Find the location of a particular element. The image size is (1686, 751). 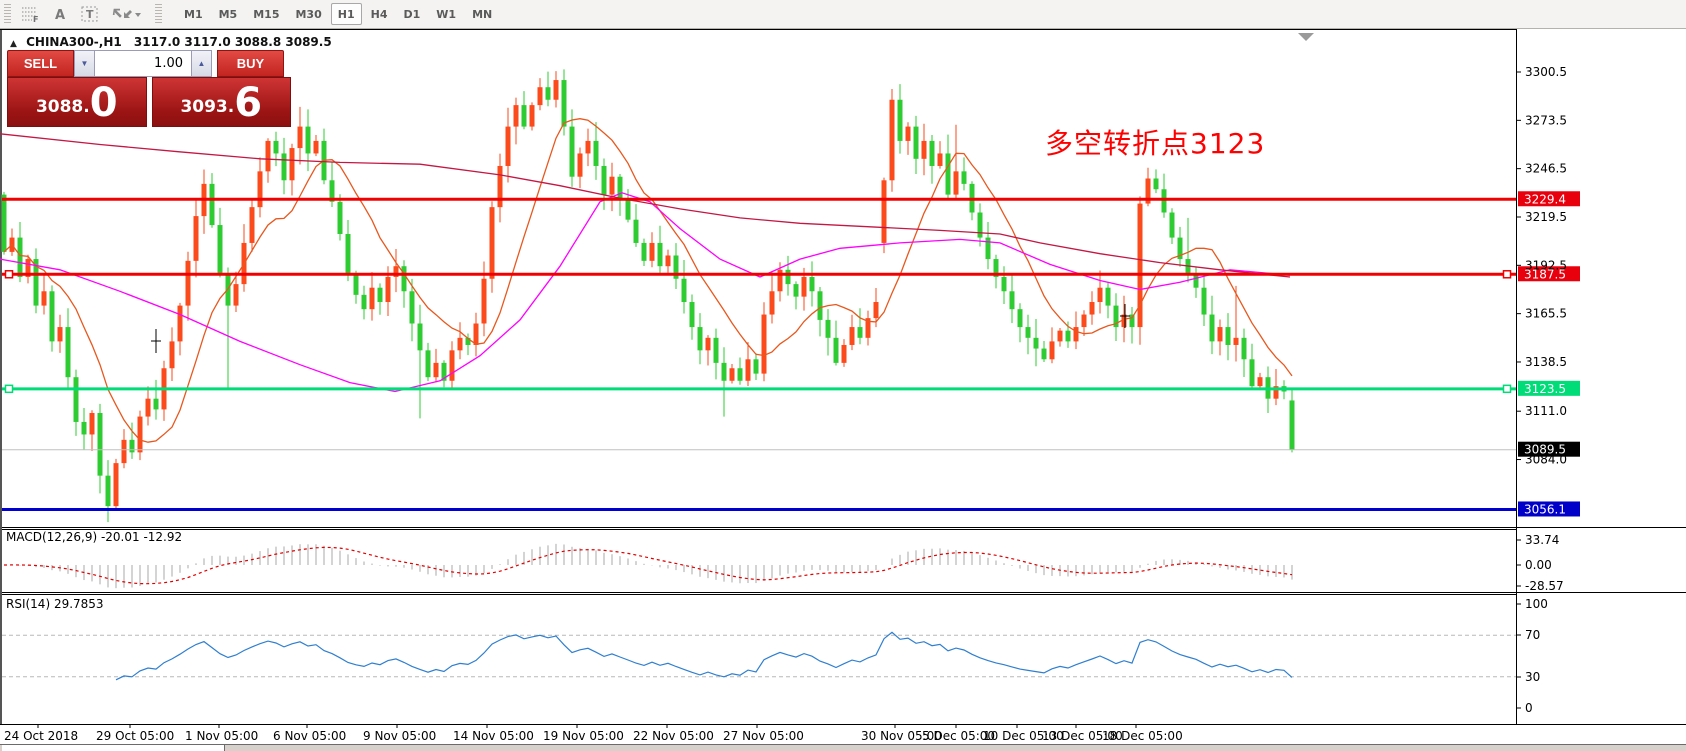

timeframe-button-M5: M5 is located at coordinates (228, 14).